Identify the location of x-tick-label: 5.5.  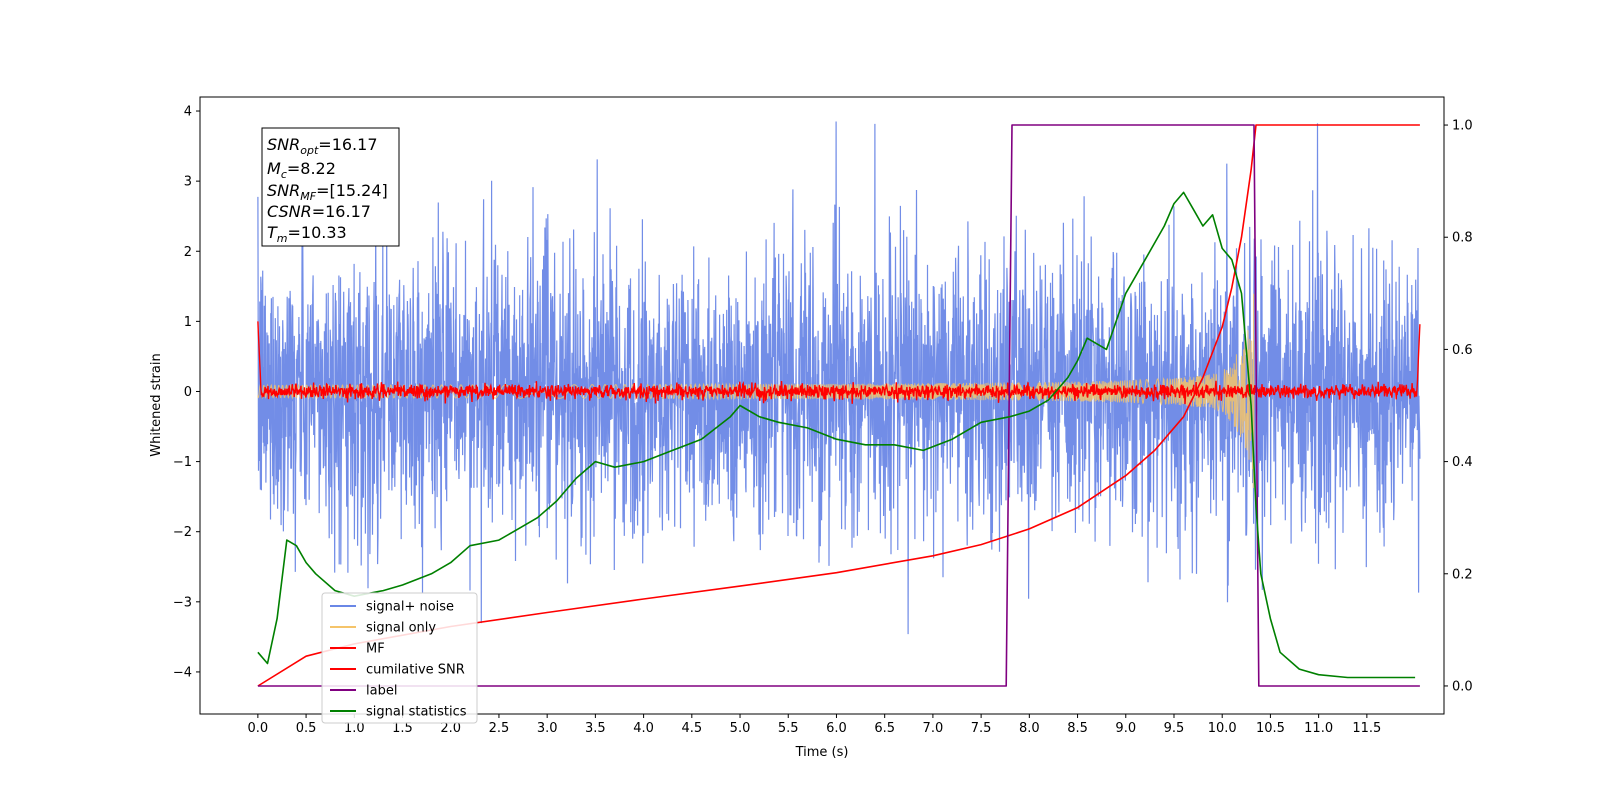
(788, 728).